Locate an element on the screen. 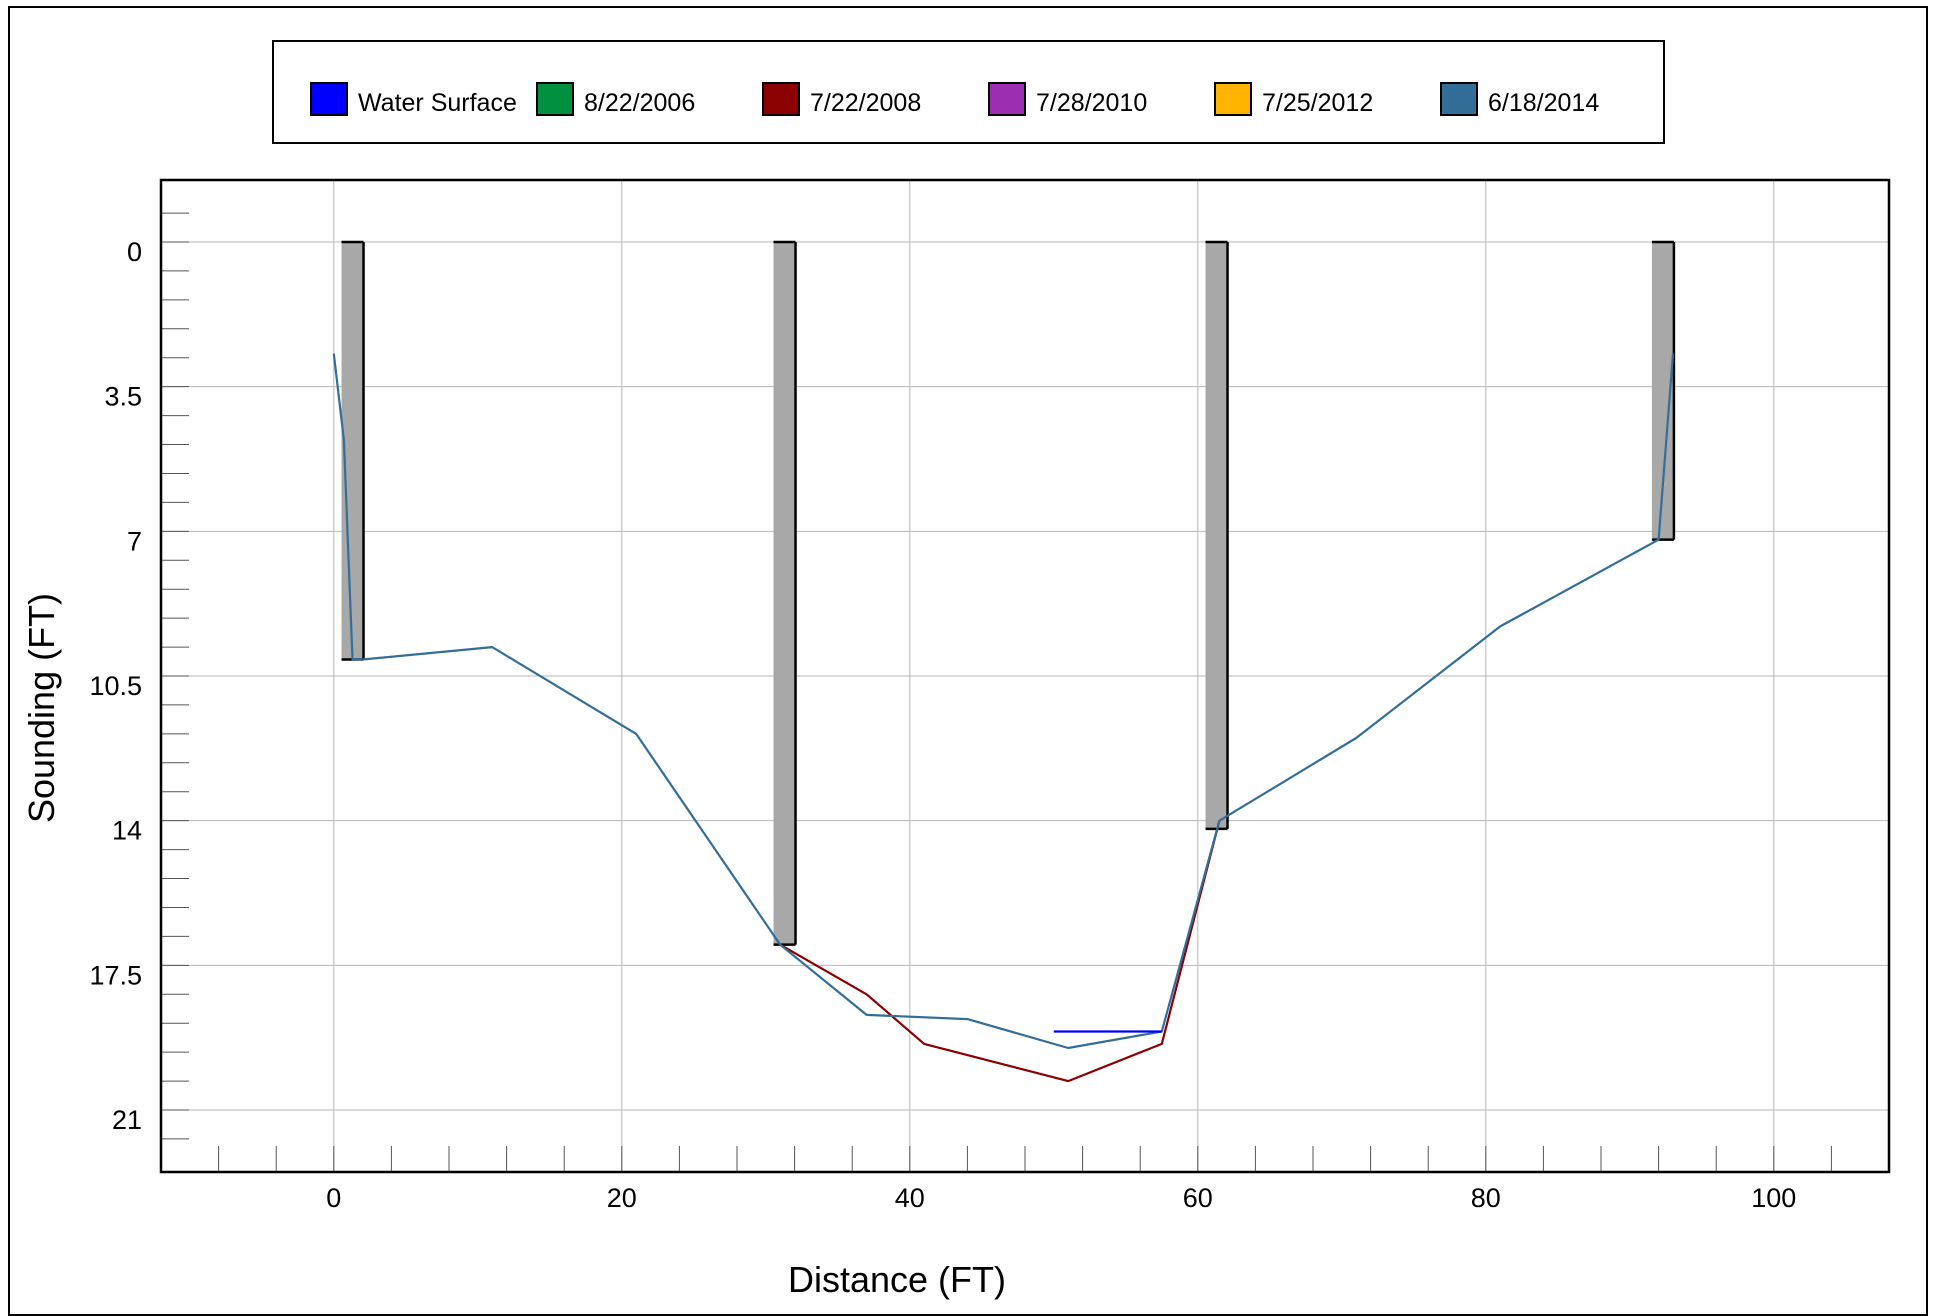 The width and height of the screenshot is (1935, 1316). legend-label: 8/22/2006 is located at coordinates (640, 103).